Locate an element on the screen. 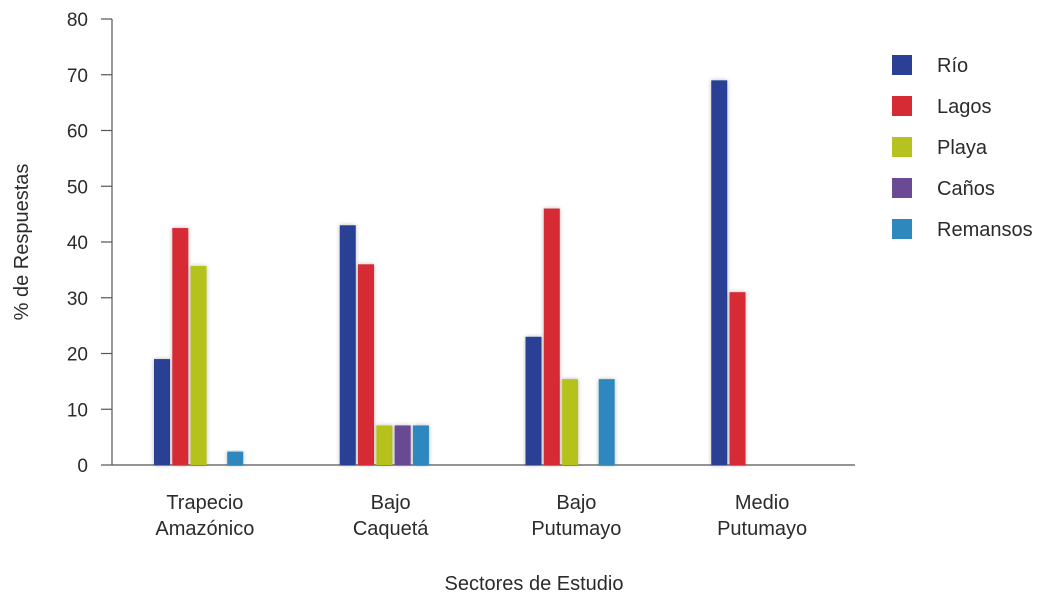 The image size is (1056, 594). y-tick-label: 20 is located at coordinates (77, 355).